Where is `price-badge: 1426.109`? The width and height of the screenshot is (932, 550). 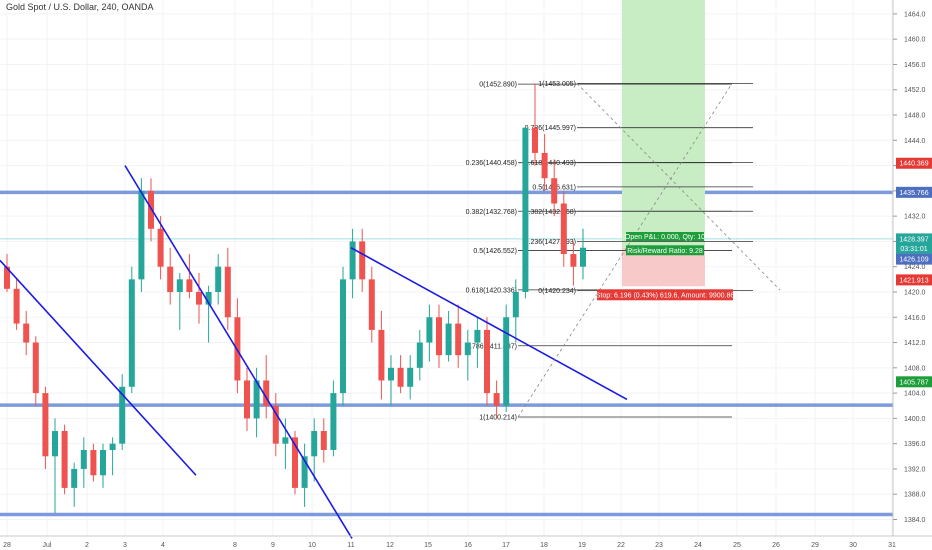 price-badge: 1426.109 is located at coordinates (914, 259).